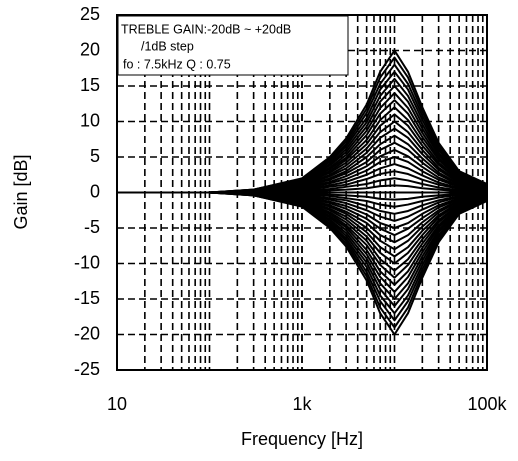  I want to click on y-tick-label: -20, so click(87, 333).